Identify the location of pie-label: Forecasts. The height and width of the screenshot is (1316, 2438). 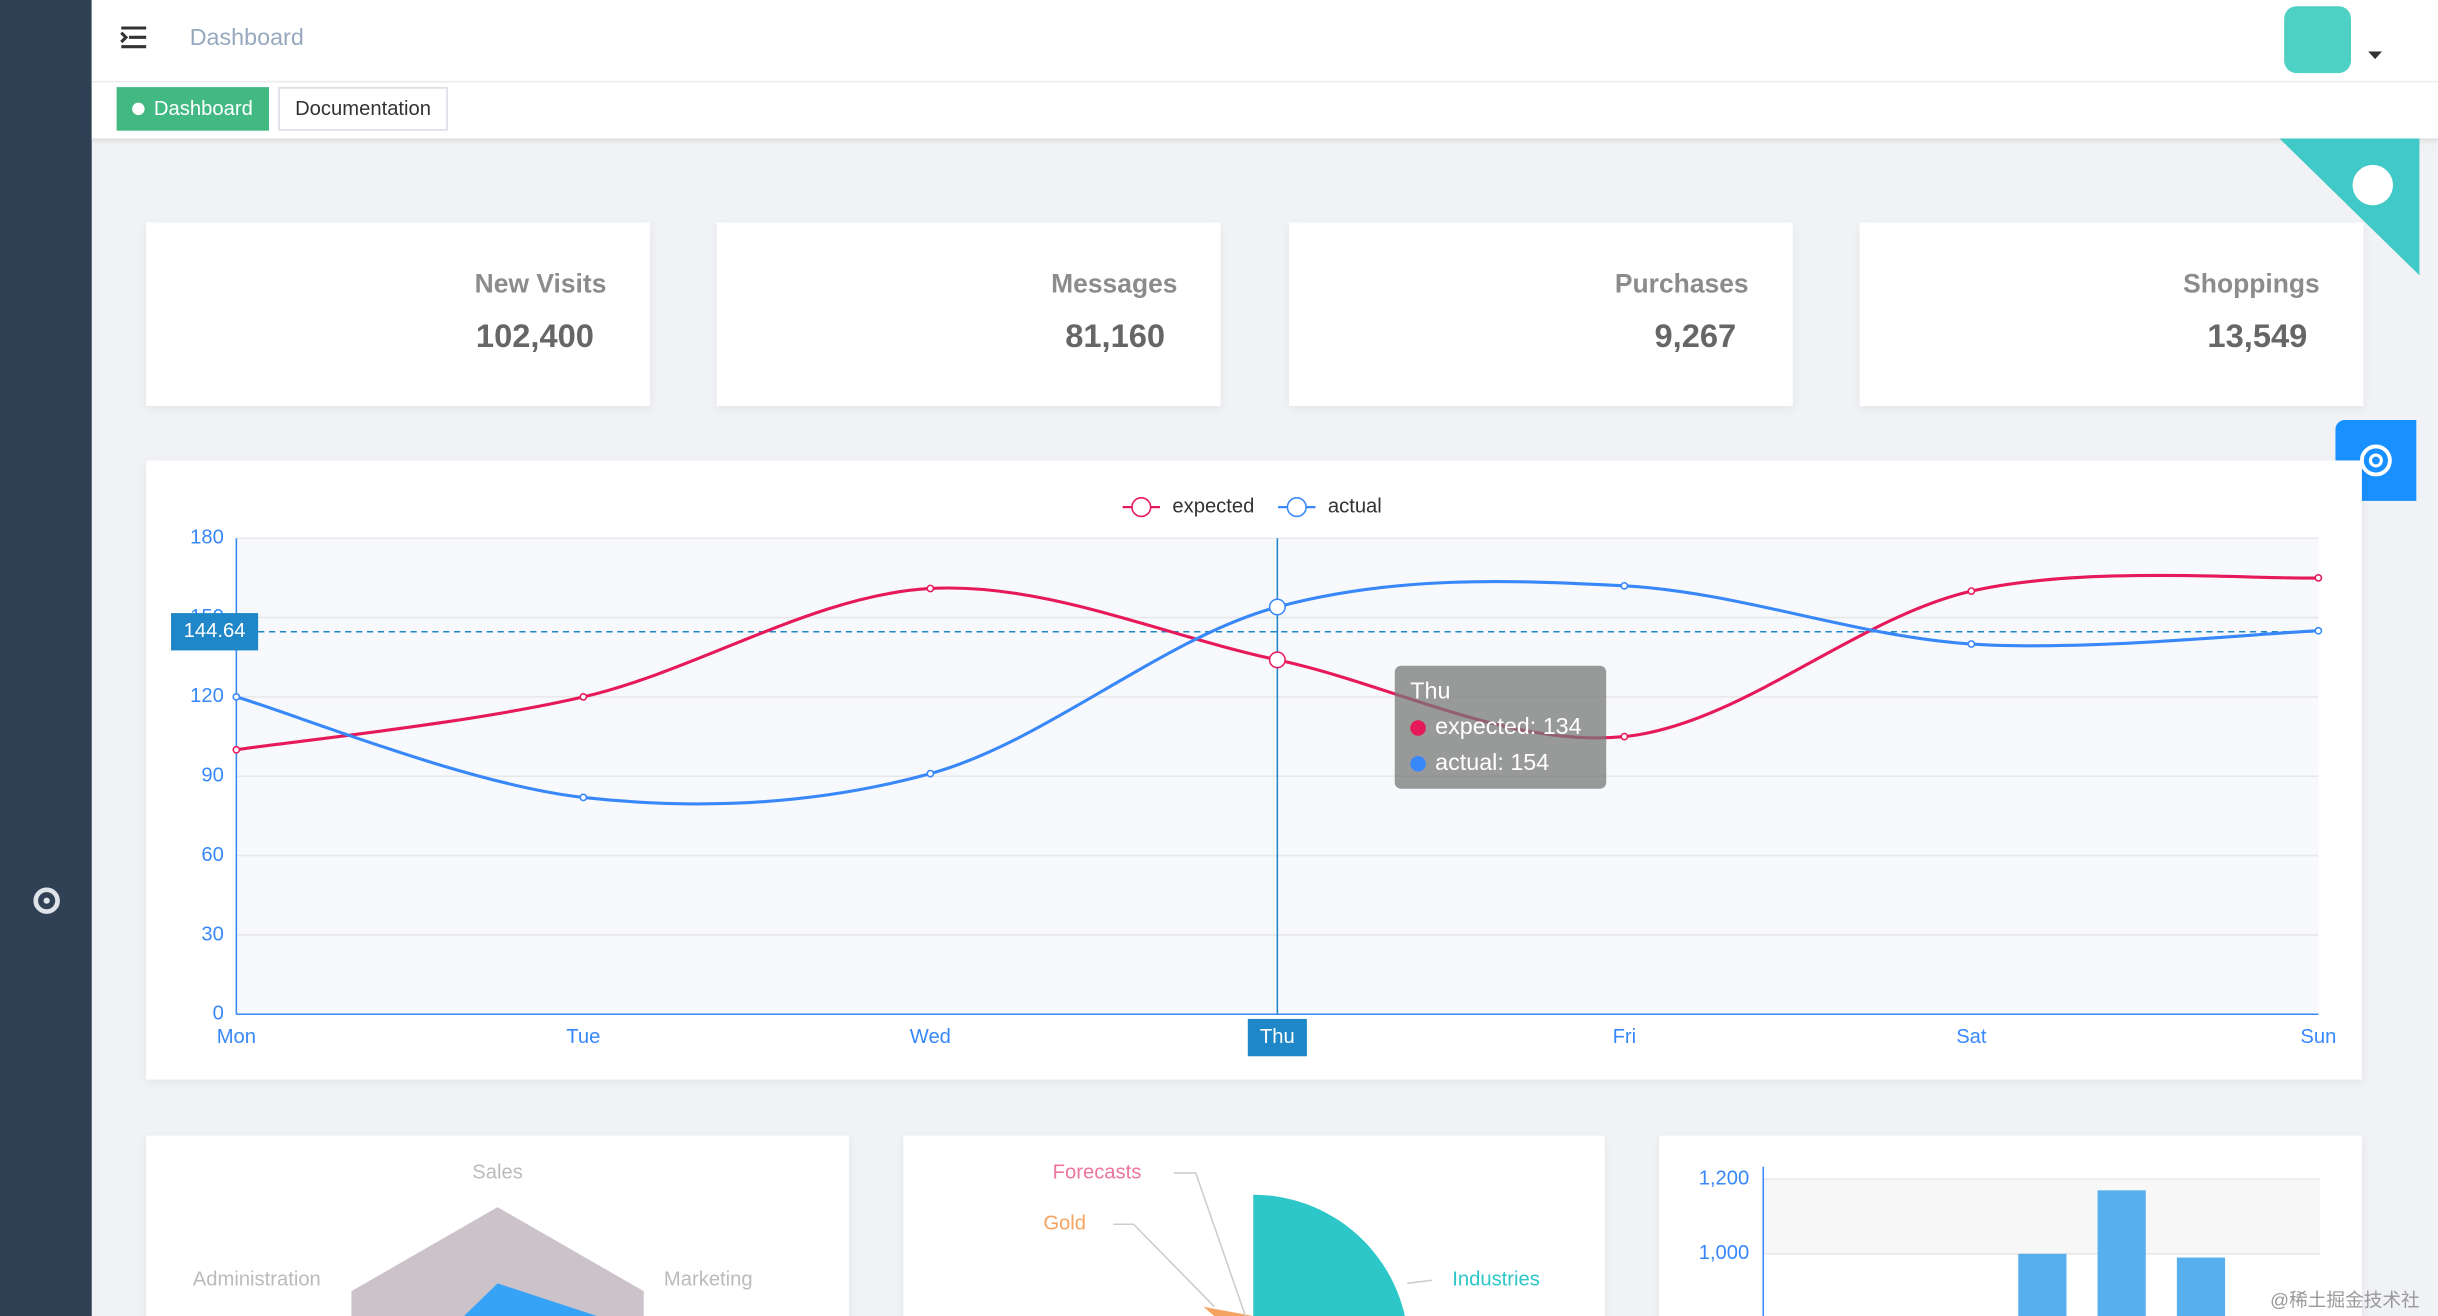
(1097, 1172).